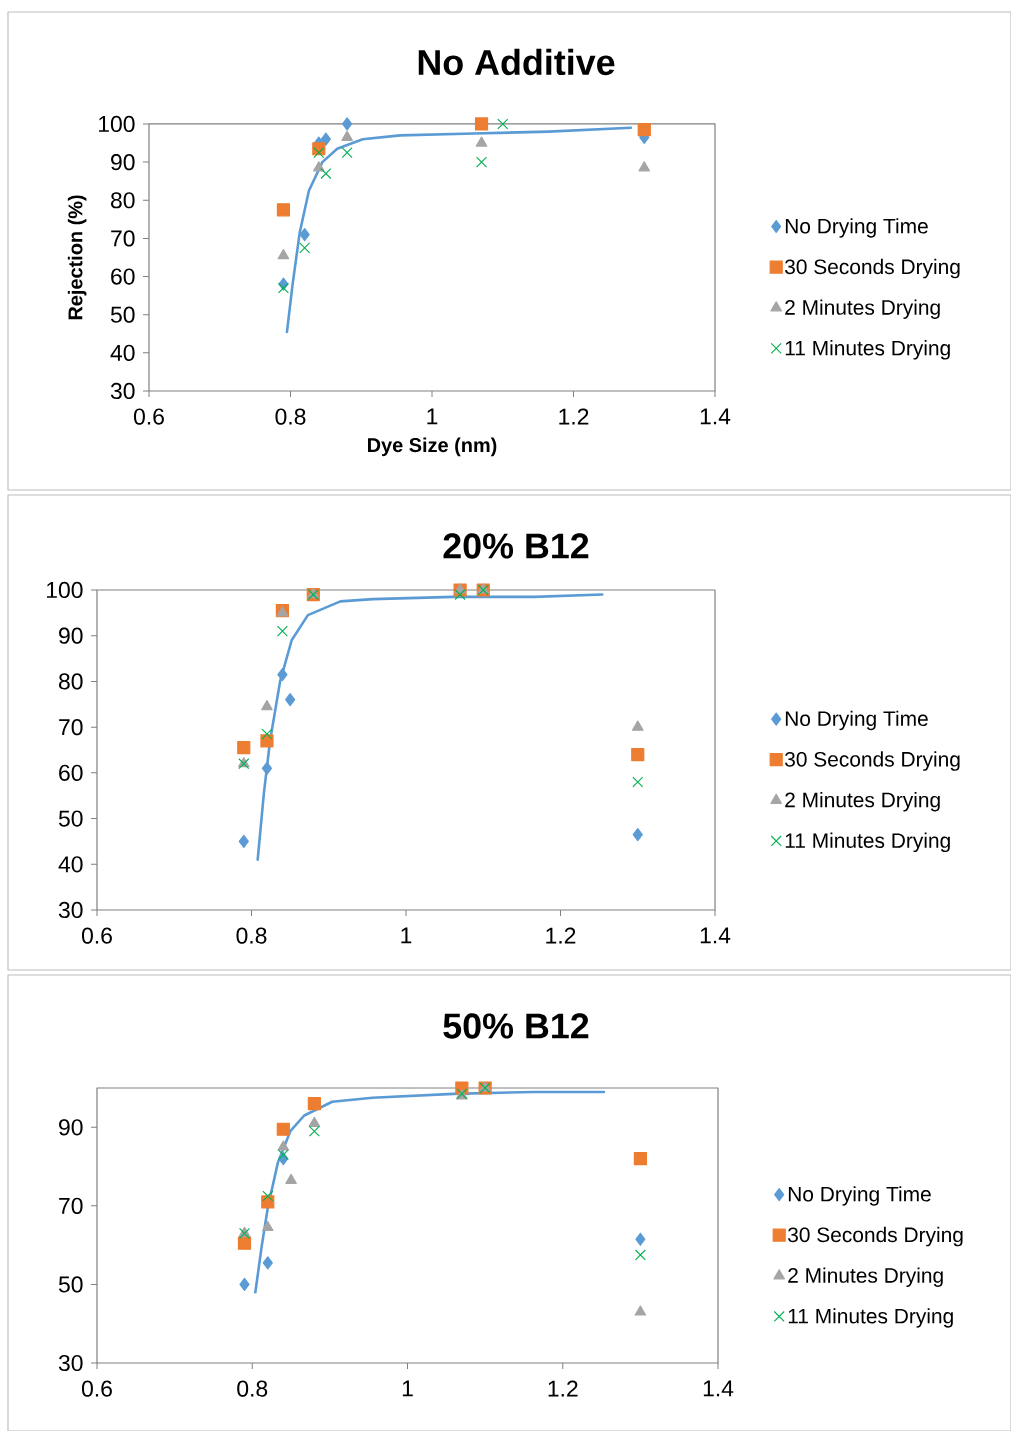 Image resolution: width=1011 pixels, height=1431 pixels. What do you see at coordinates (516, 1026) in the screenshot?
I see `chart-title: 50% B12` at bounding box center [516, 1026].